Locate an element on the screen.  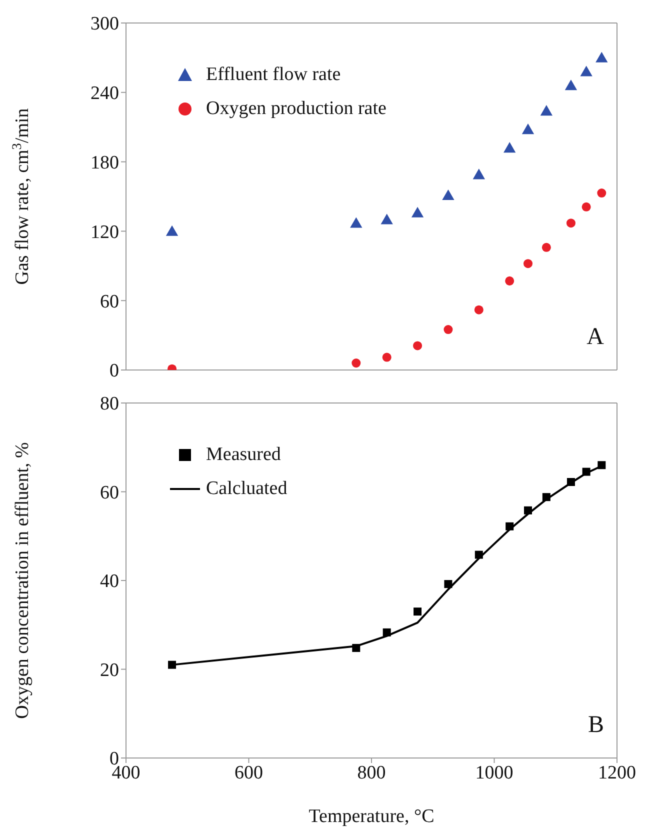
y-axis-title: Oxygen concentration in effluent, % is located at coordinates (22, 580).